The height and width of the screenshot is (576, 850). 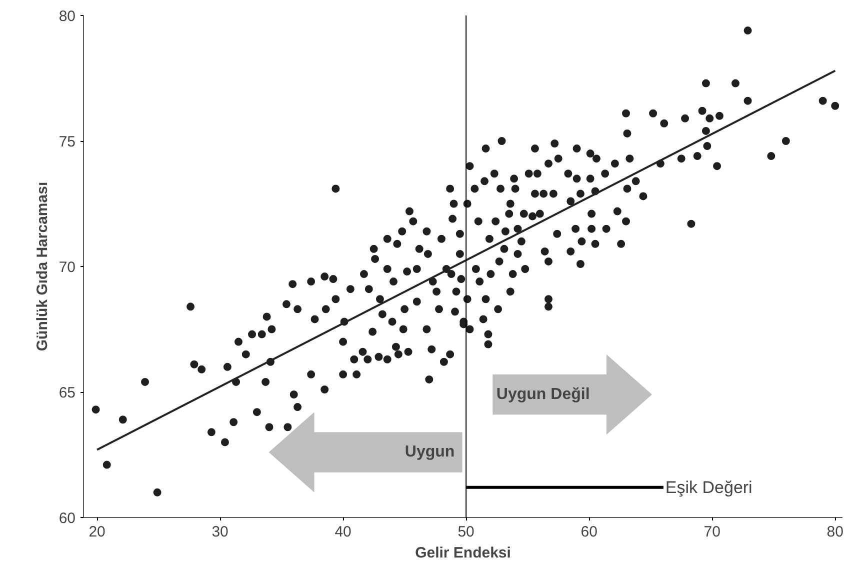 What do you see at coordinates (67, 393) in the screenshot?
I see `y-tick-label: 65` at bounding box center [67, 393].